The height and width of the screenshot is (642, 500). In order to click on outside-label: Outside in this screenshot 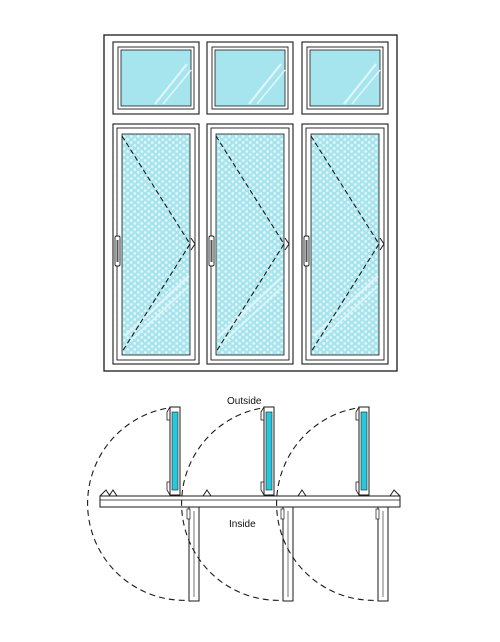, I will do `click(244, 401)`.